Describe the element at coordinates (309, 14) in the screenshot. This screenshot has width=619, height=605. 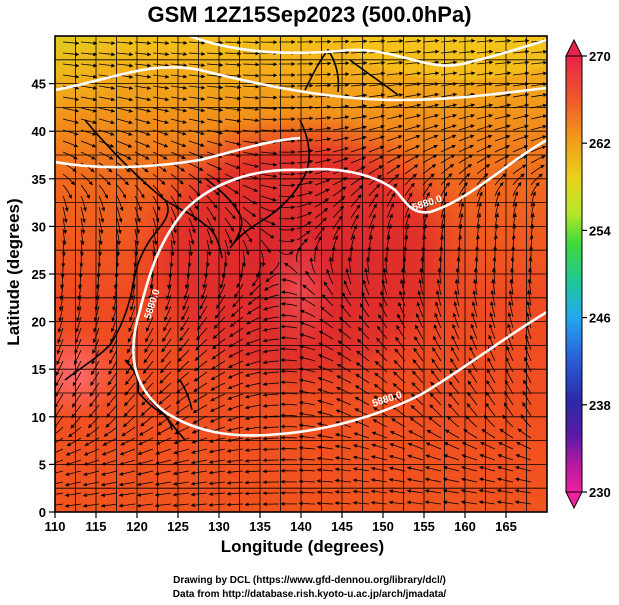
I see `map-title: GSM 12Z15Sep2023 (500.0hPa)` at that location.